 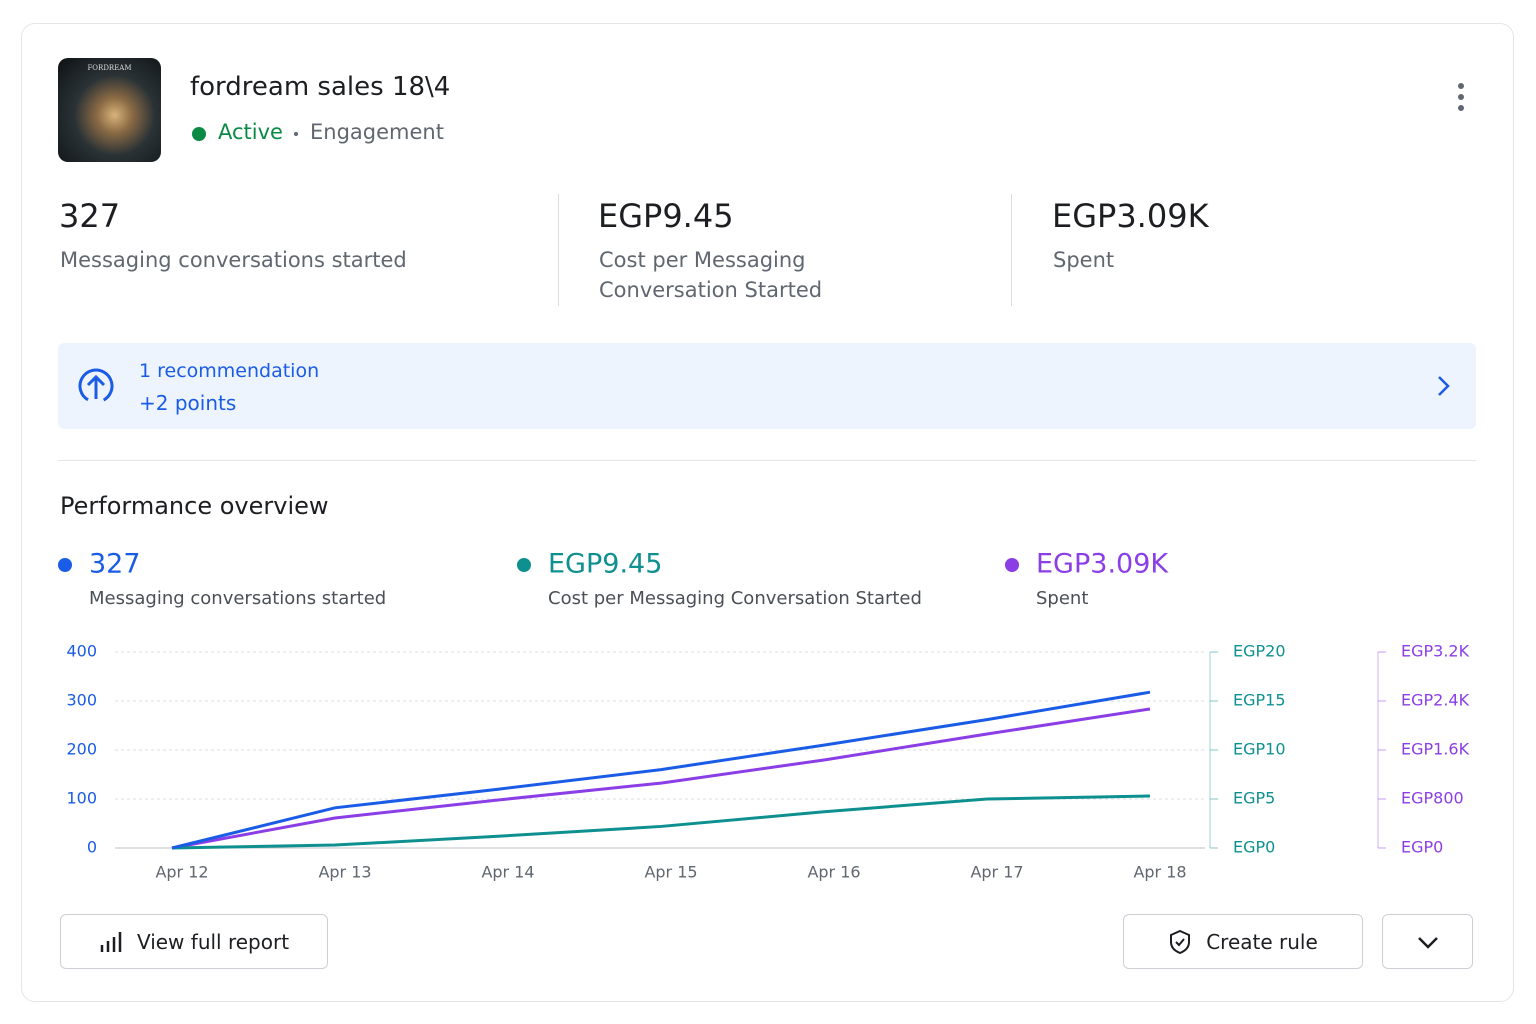 What do you see at coordinates (213, 941) in the screenshot?
I see `button-label: View full report` at bounding box center [213, 941].